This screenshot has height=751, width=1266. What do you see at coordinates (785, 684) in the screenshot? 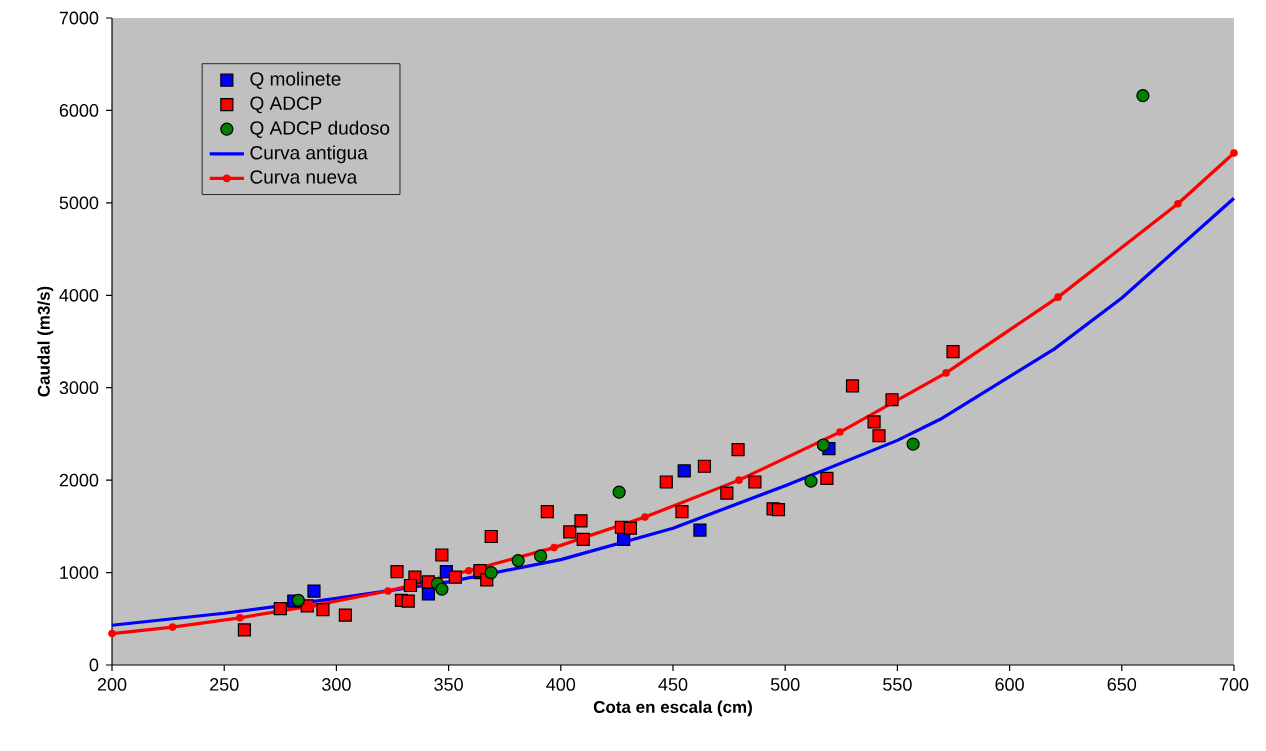
I see `x-tick-label: 500` at bounding box center [785, 684].